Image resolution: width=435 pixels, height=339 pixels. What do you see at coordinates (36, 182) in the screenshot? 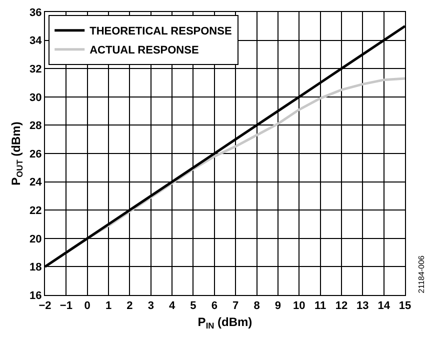
I see `y-tick-label: 24` at bounding box center [36, 182].